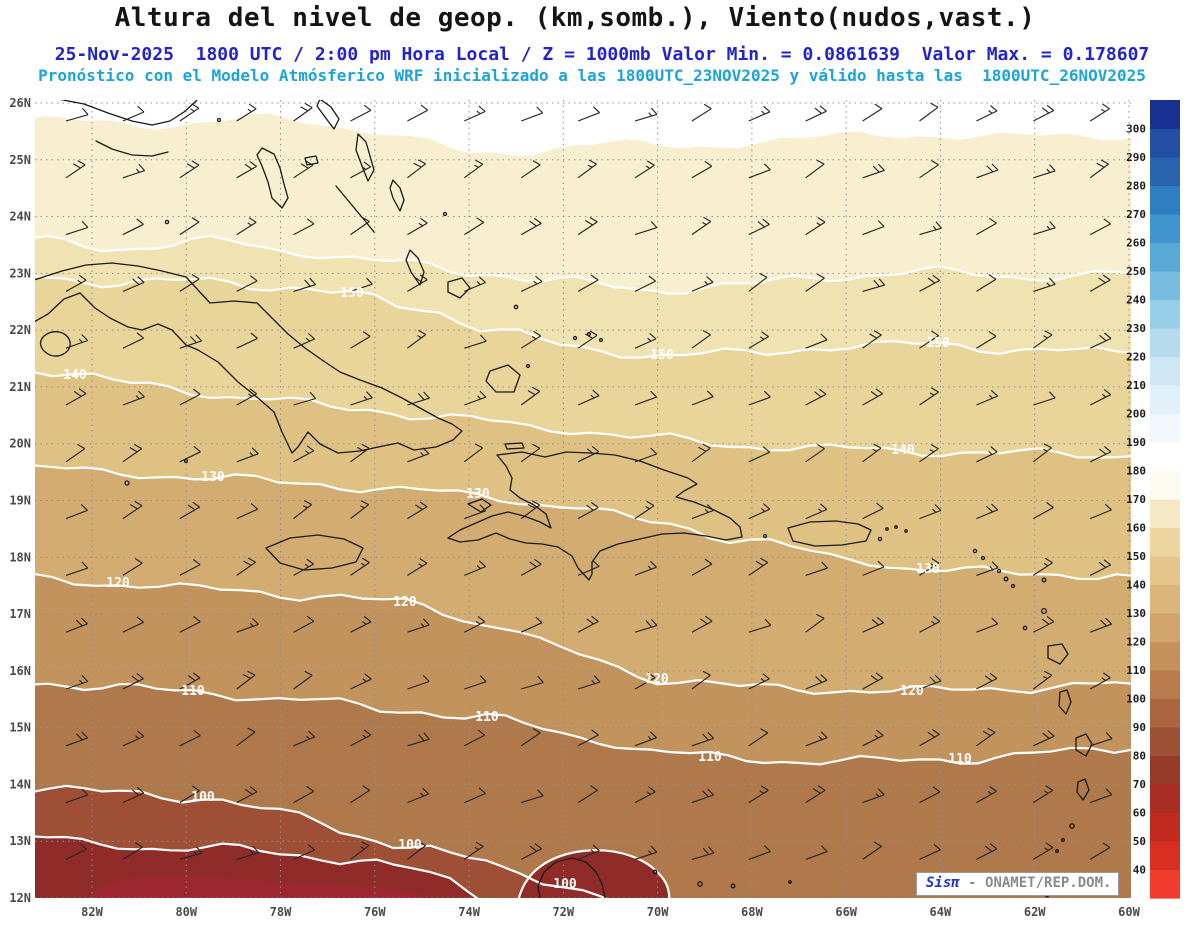 The image size is (1200, 927). Describe the element at coordinates (939, 883) in the screenshot. I see `branding-sis: Sis` at that location.